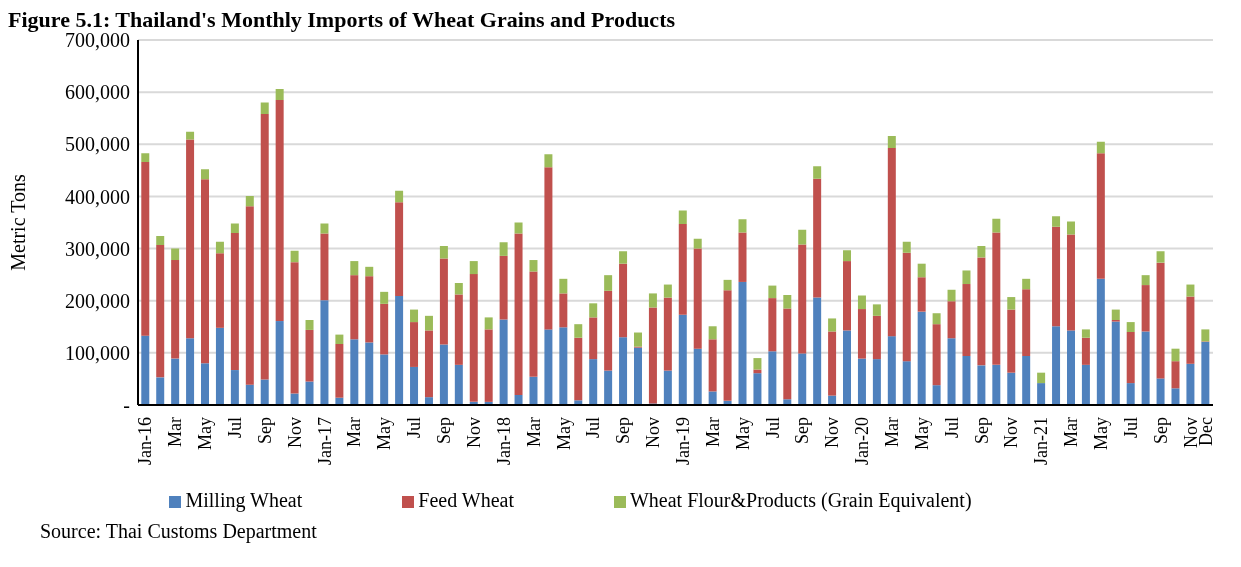  I want to click on x-tick-label: Jan-16, so click(145, 441).